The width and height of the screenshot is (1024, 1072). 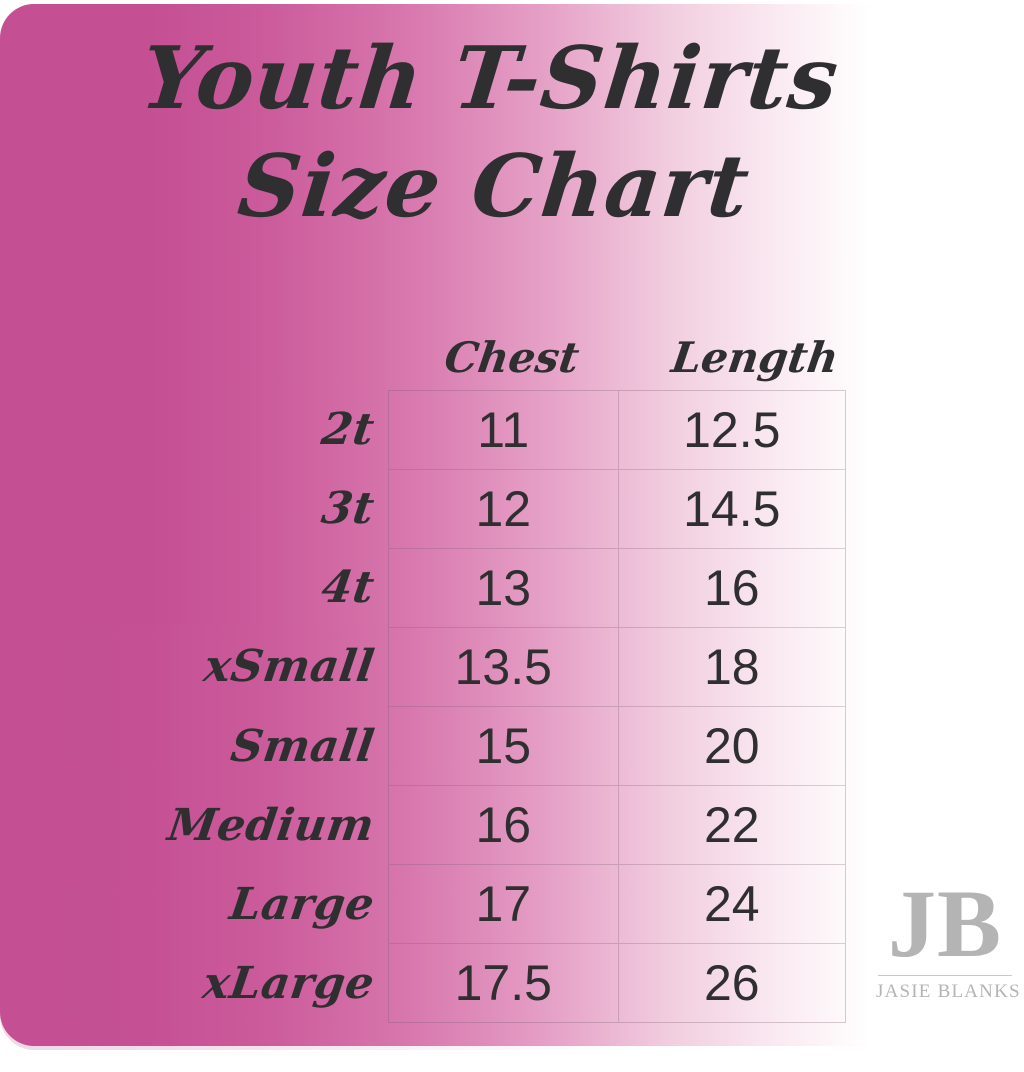 I want to click on cell-chest: 15, so click(x=504, y=746).